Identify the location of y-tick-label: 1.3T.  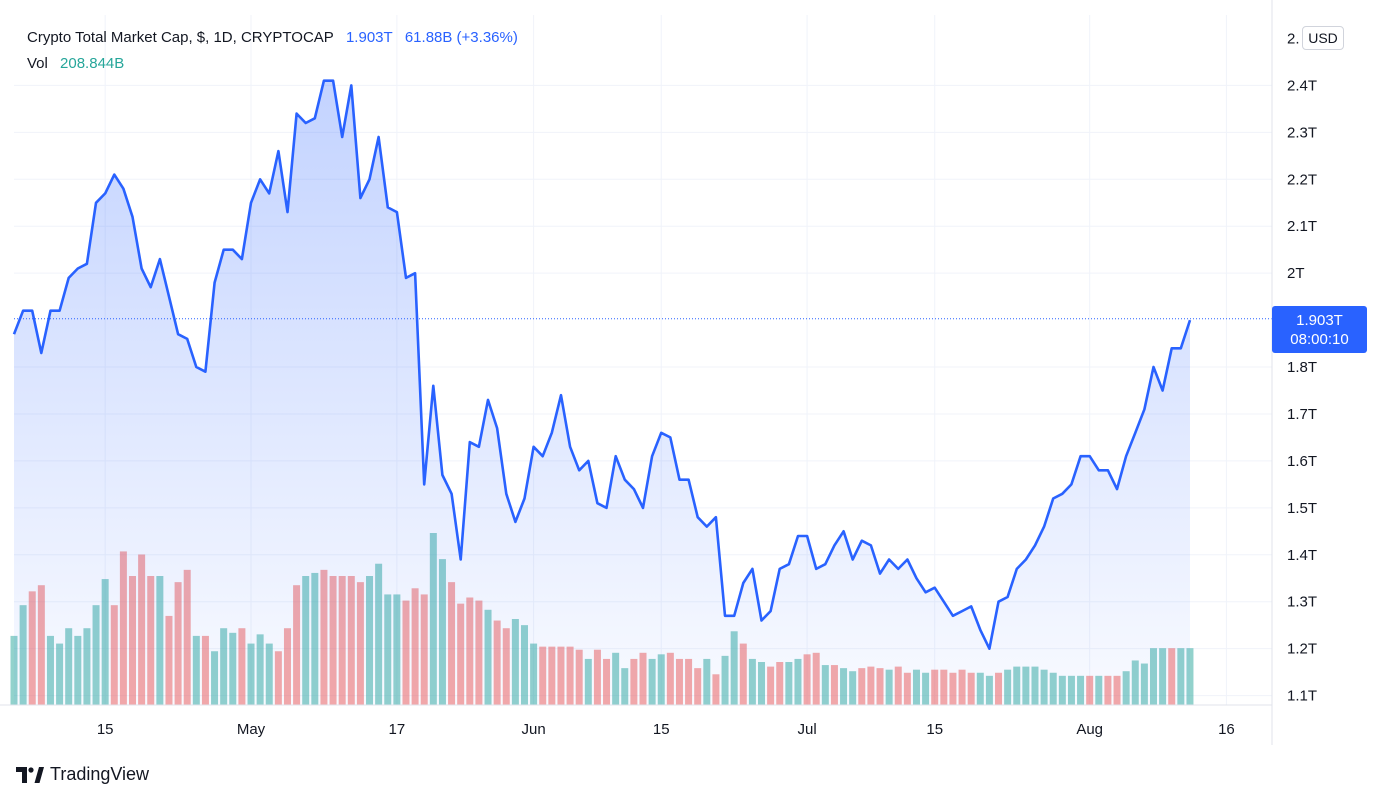
(1302, 602).